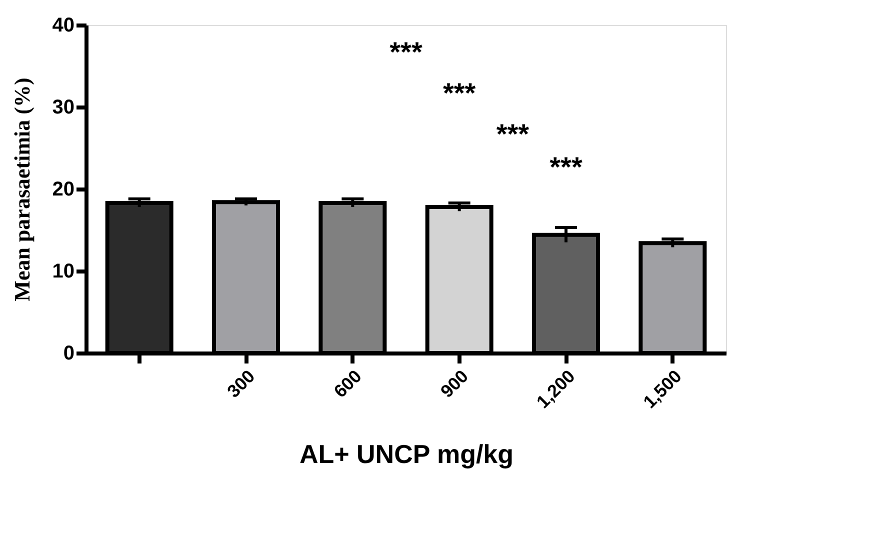 This screenshot has width=877, height=535. I want to click on x-tick-label: 900, so click(454, 384).